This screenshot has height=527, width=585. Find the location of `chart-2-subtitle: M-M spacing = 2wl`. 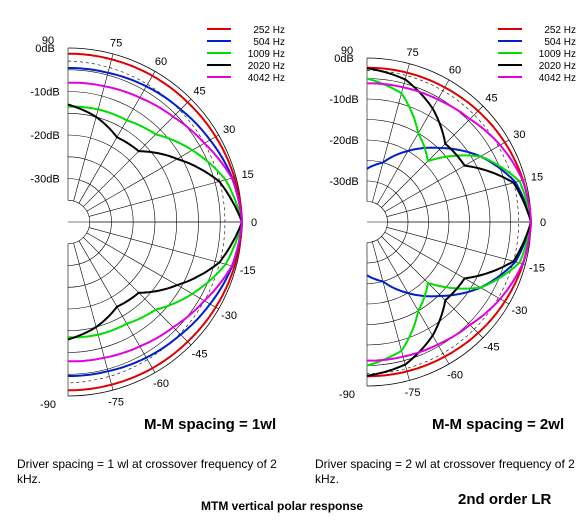

chart-2-subtitle: M-M spacing = 2wl is located at coordinates (498, 424).